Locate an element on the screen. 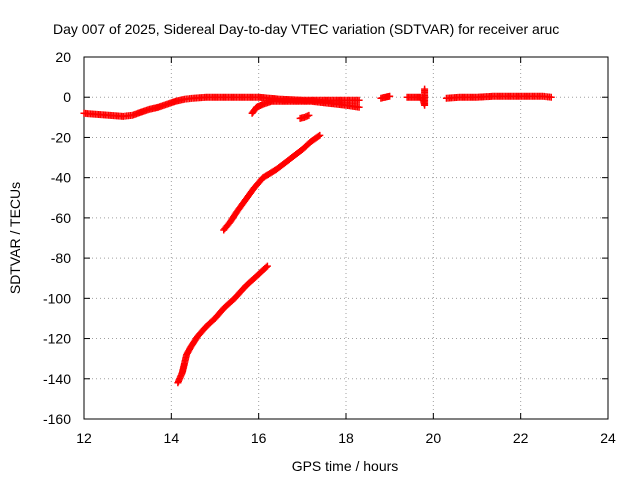  x-tick-label: 22 is located at coordinates (521, 438).